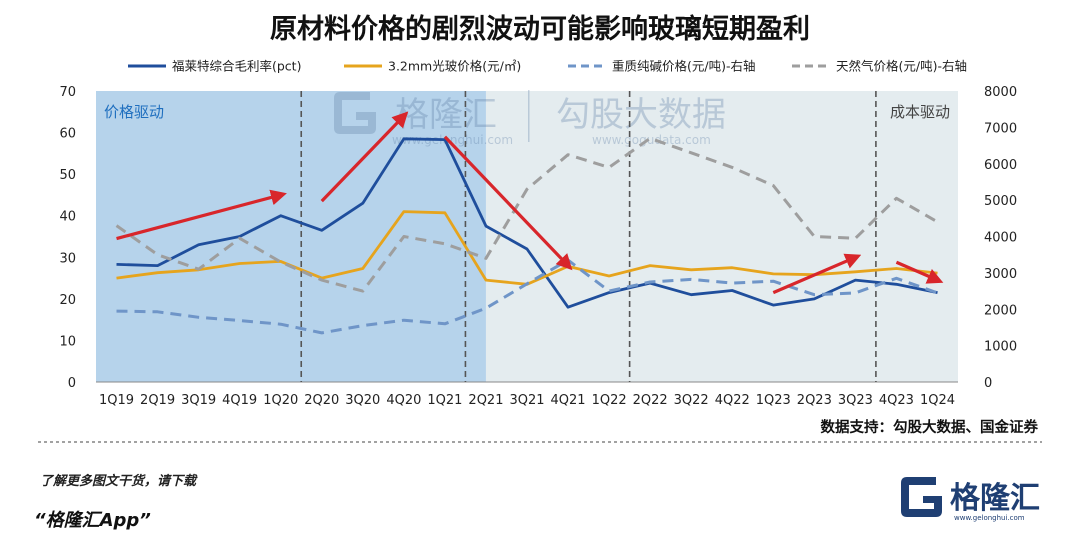 The height and width of the screenshot is (549, 1080). I want to click on left-tick-label: 10, so click(67, 341).